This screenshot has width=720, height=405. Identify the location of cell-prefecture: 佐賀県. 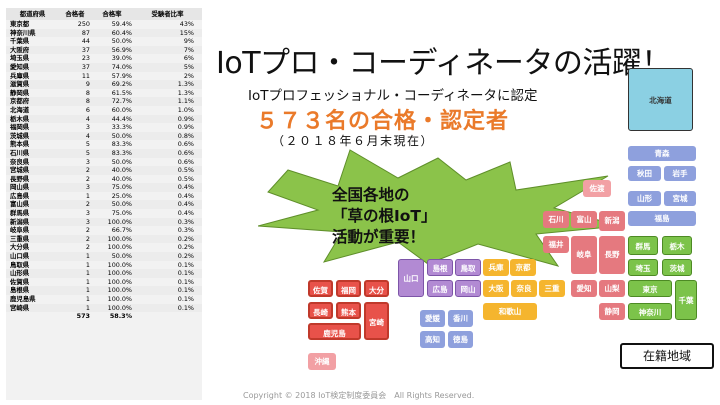
(20, 281).